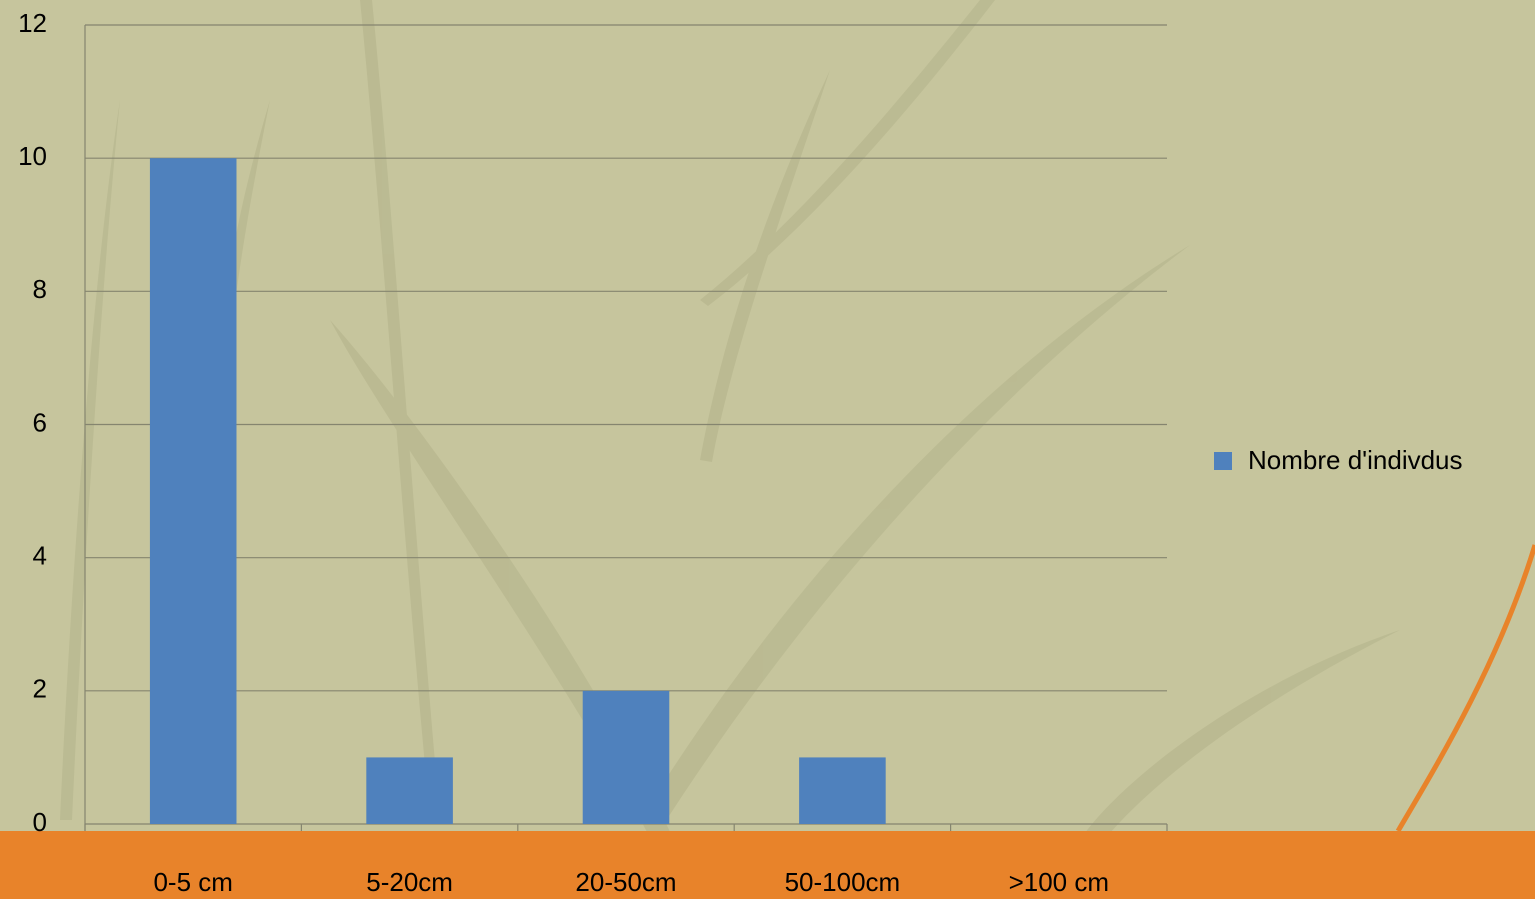 The width and height of the screenshot is (1535, 899). I want to click on x-tick-label: 20-50cm, so click(625, 882).